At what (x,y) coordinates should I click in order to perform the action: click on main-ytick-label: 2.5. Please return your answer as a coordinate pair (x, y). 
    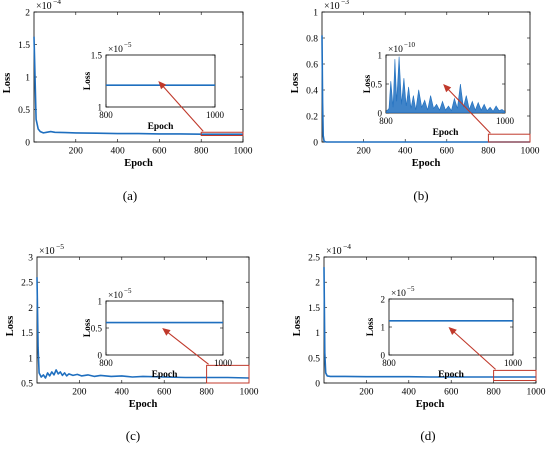
    Looking at the image, I should click on (27, 284).